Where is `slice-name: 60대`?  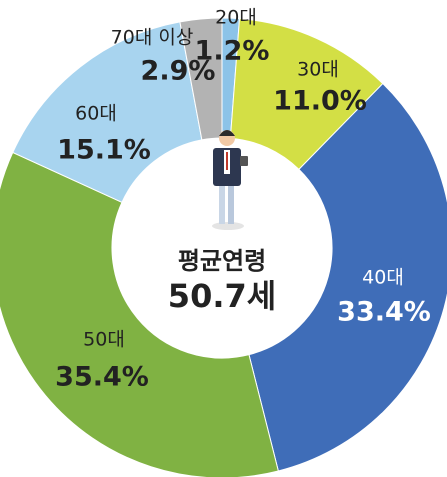
slice-name: 60대 is located at coordinates (96, 114).